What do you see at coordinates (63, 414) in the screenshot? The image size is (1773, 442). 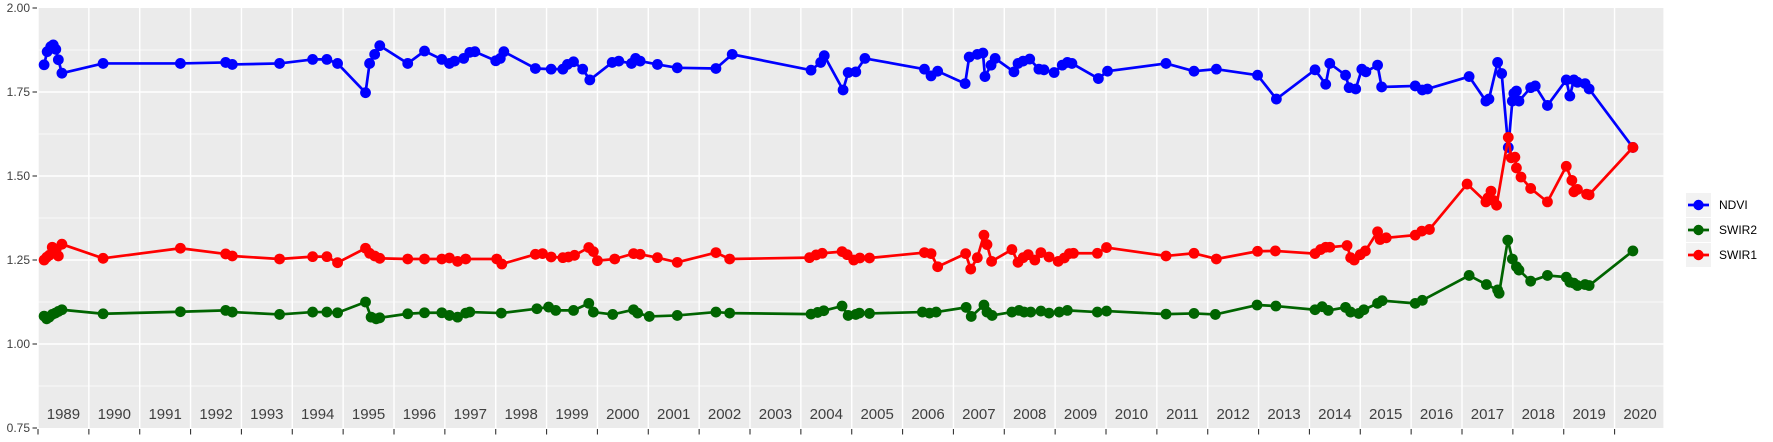 I see `x-tick-label: 1989` at bounding box center [63, 414].